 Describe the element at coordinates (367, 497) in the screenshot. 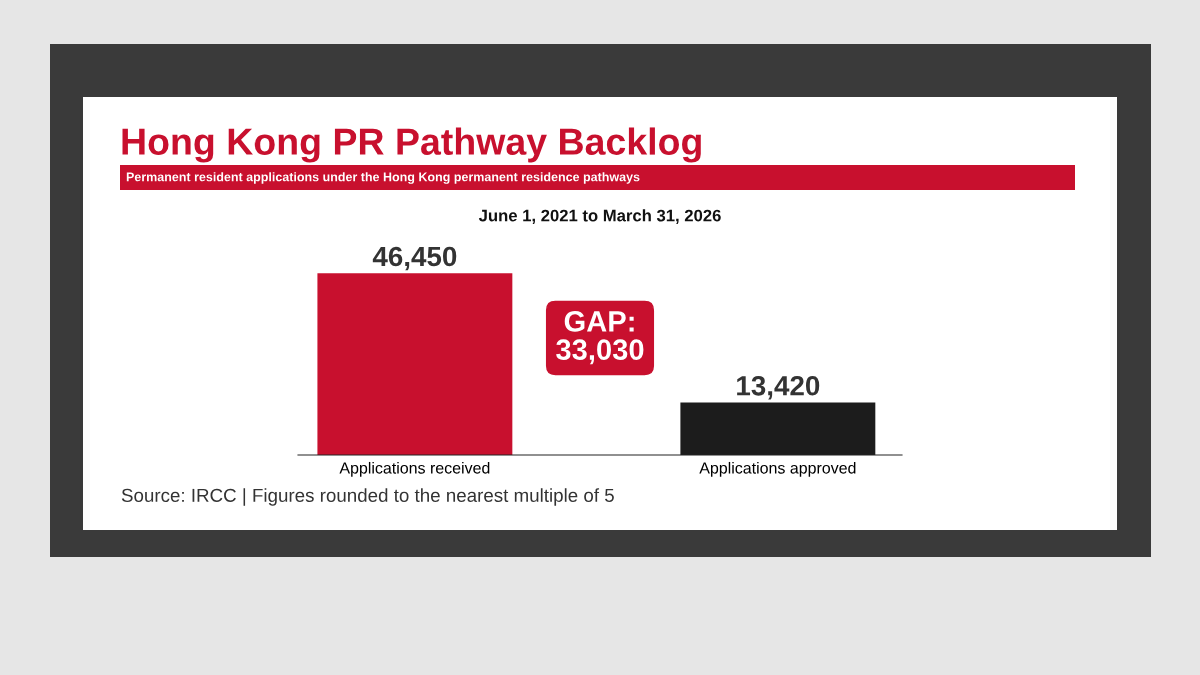

I see `source-note: Source: IRCC | Figures rounded to the nearest multiple of 5` at that location.